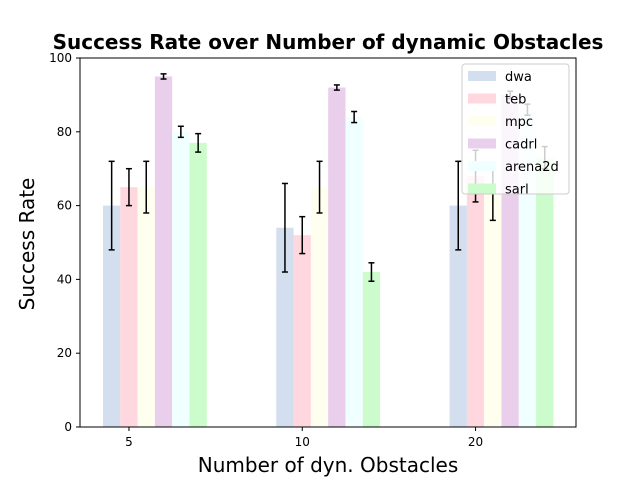 The image size is (640, 480). Describe the element at coordinates (129, 442) in the screenshot. I see `x-tick-label-5: 5` at that location.